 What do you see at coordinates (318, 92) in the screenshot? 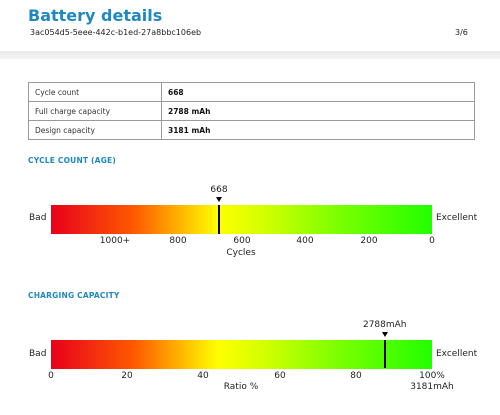
I see `table-cell-value: 668` at bounding box center [318, 92].